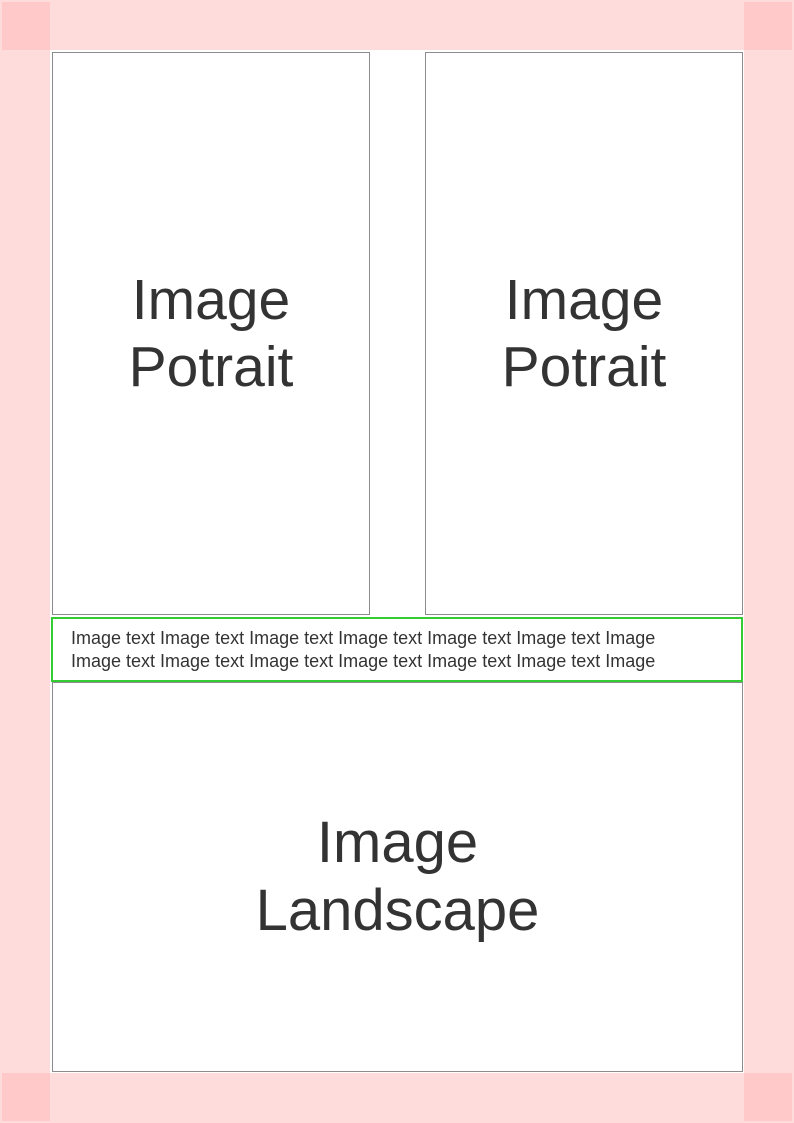 Image resolution: width=794 pixels, height=1123 pixels. I want to click on image-placeholder-label: Image Landscape, so click(398, 877).